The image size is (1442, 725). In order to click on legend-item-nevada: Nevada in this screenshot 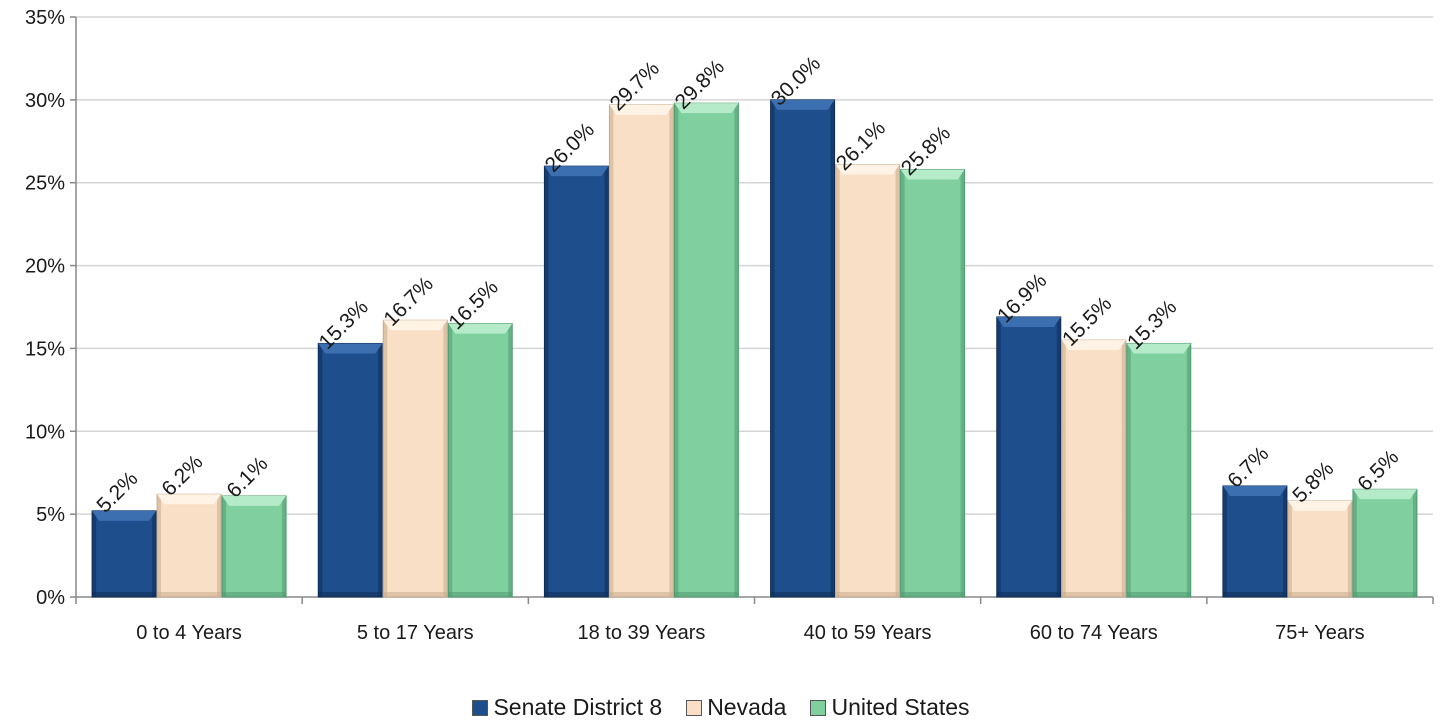, I will do `click(736, 707)`.